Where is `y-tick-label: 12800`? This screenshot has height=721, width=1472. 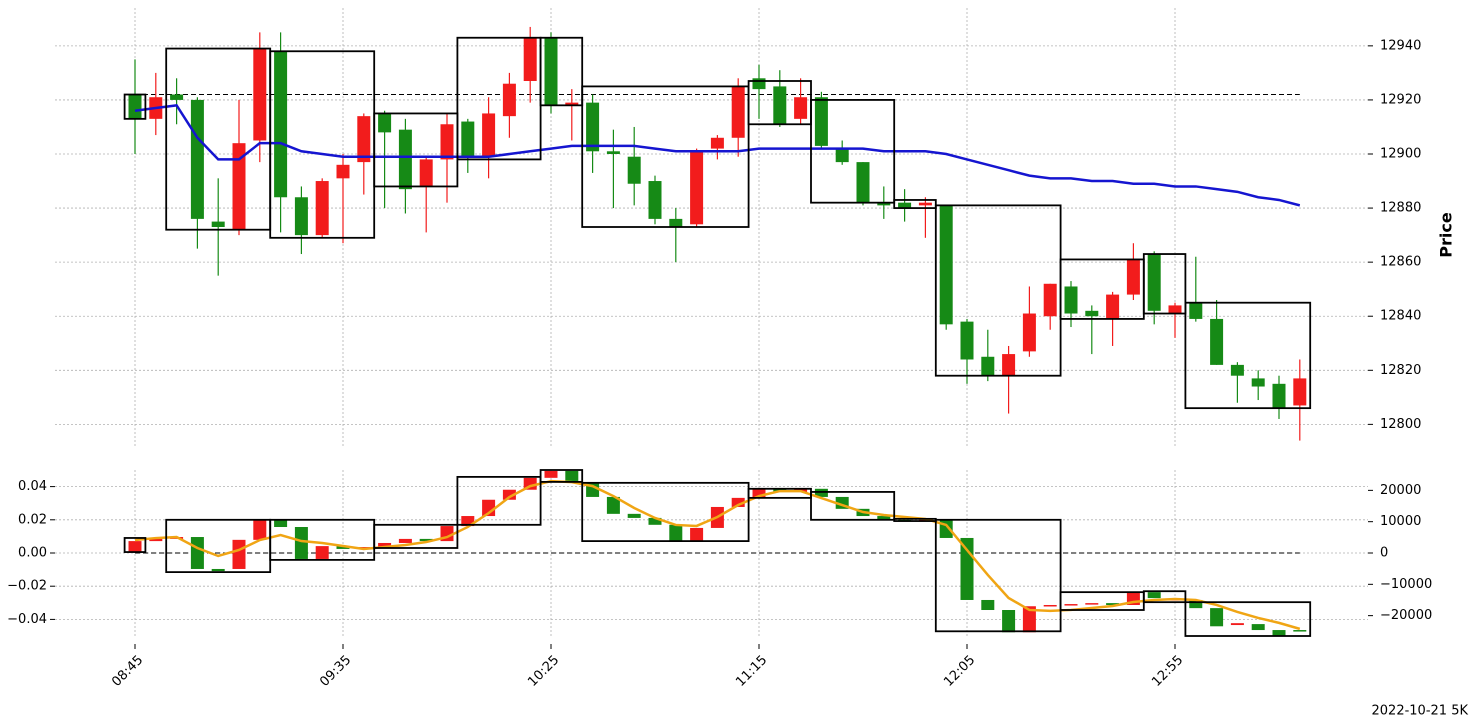
y-tick-label: 12800 is located at coordinates (1400, 424).